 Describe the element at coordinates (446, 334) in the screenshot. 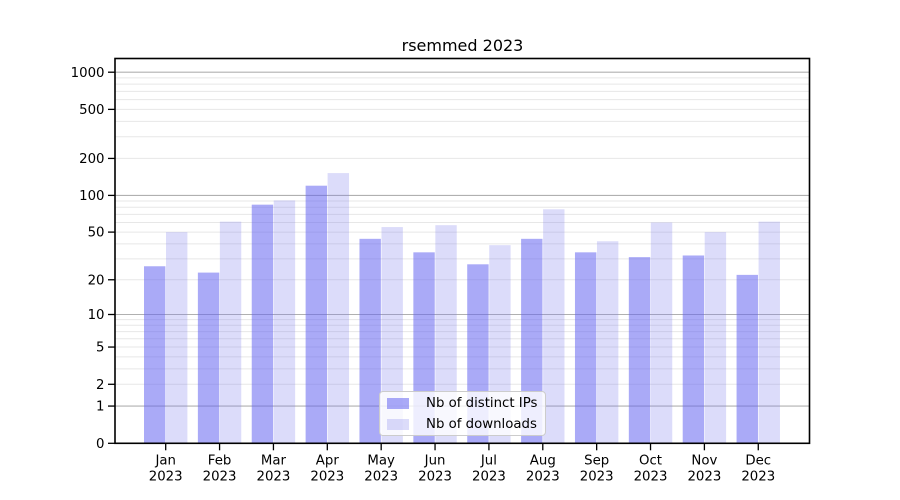

I see `bar-jun-downloads` at that location.